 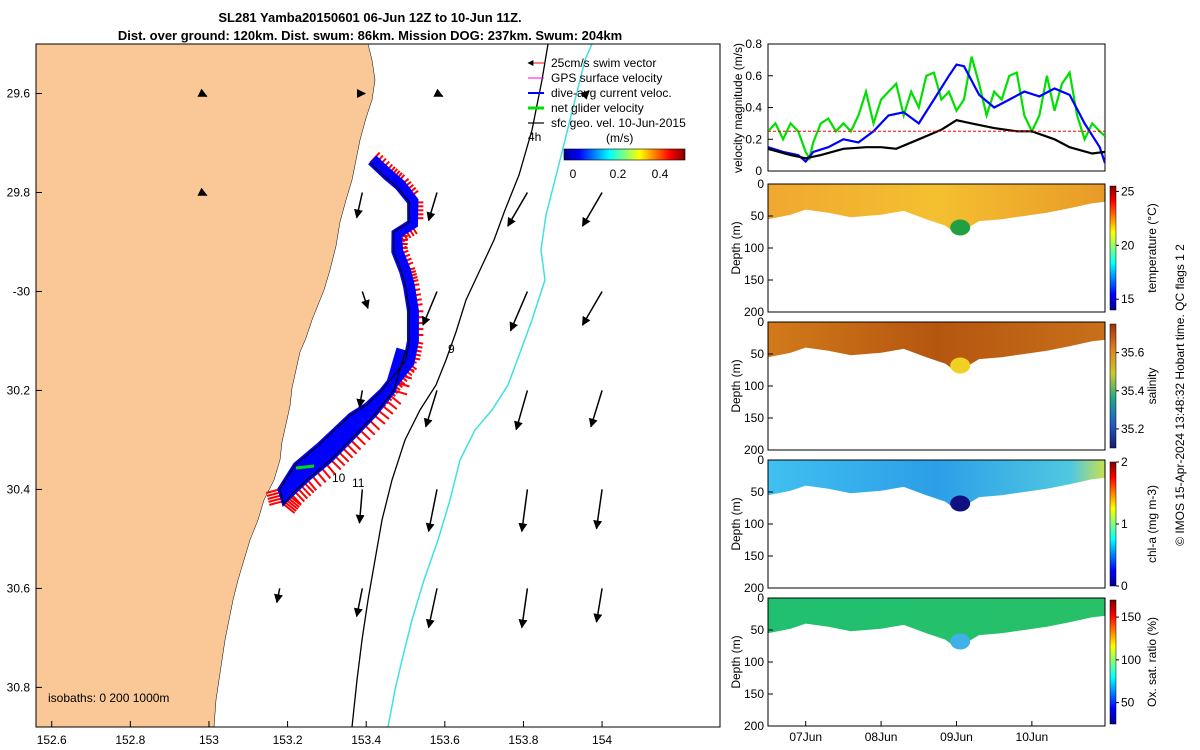 I want to click on track-label-10: 10, so click(x=339, y=478).